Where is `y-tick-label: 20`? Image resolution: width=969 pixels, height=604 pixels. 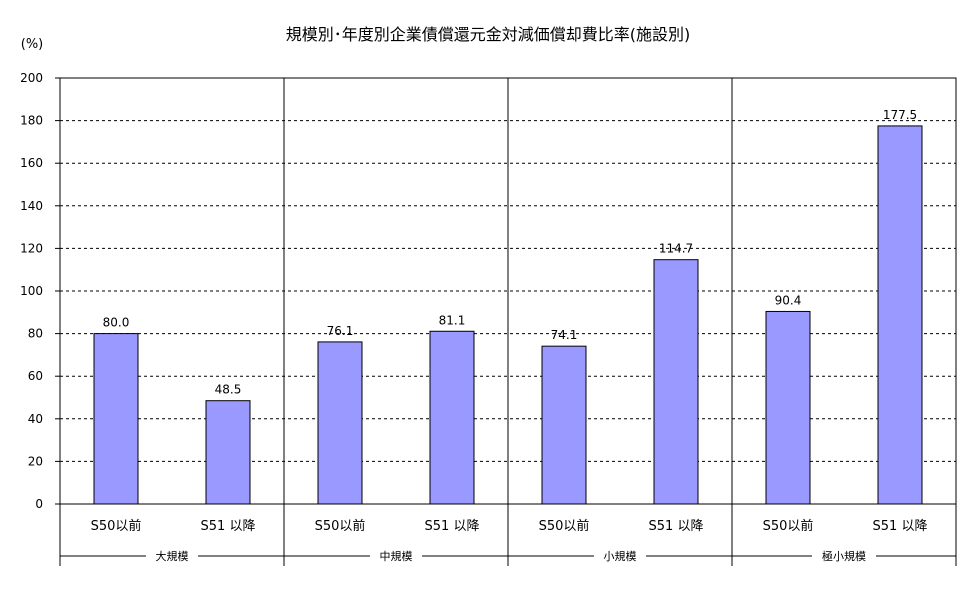 y-tick-label: 20 is located at coordinates (35, 461).